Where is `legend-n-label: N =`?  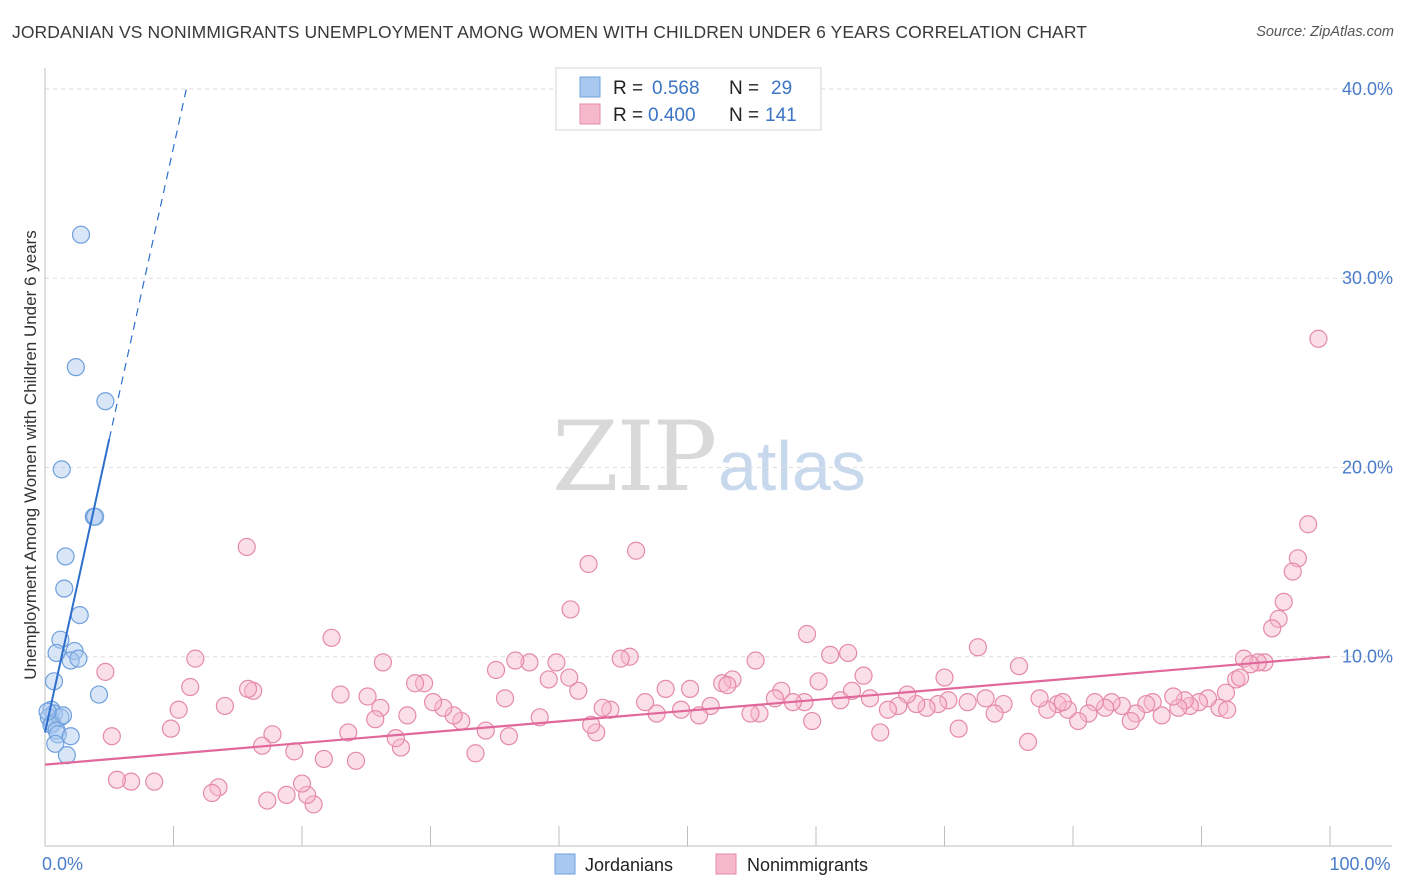 legend-n-label: N = is located at coordinates (744, 115).